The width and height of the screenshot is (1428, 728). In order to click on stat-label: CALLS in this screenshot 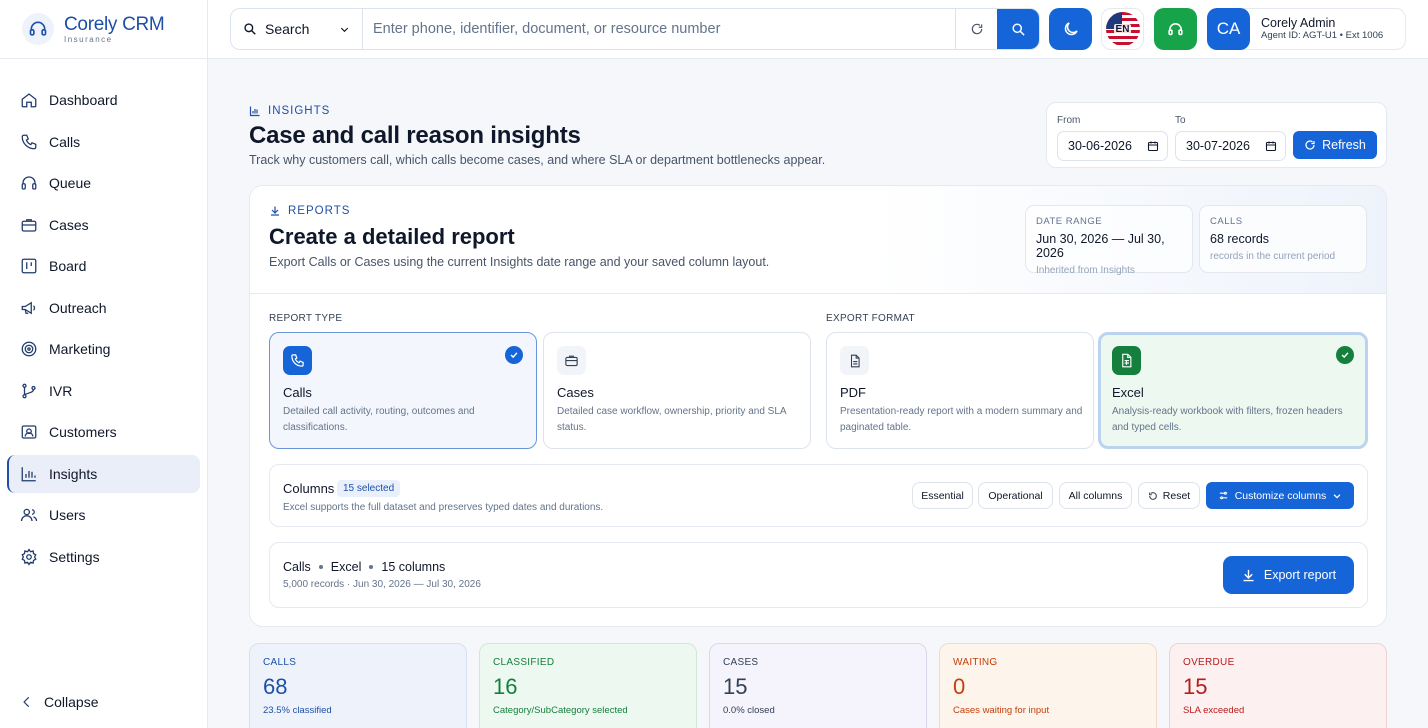, I will do `click(364, 662)`.